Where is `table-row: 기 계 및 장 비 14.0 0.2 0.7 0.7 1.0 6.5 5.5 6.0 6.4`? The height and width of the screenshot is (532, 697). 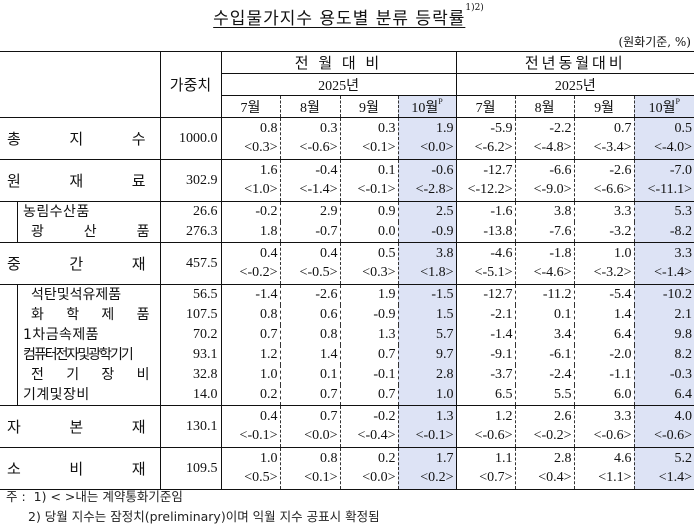
table-row: 기 계 및 장 비 14.0 0.2 0.7 0.7 1.0 6.5 5.5 6.0 6.4 is located at coordinates (347, 395).